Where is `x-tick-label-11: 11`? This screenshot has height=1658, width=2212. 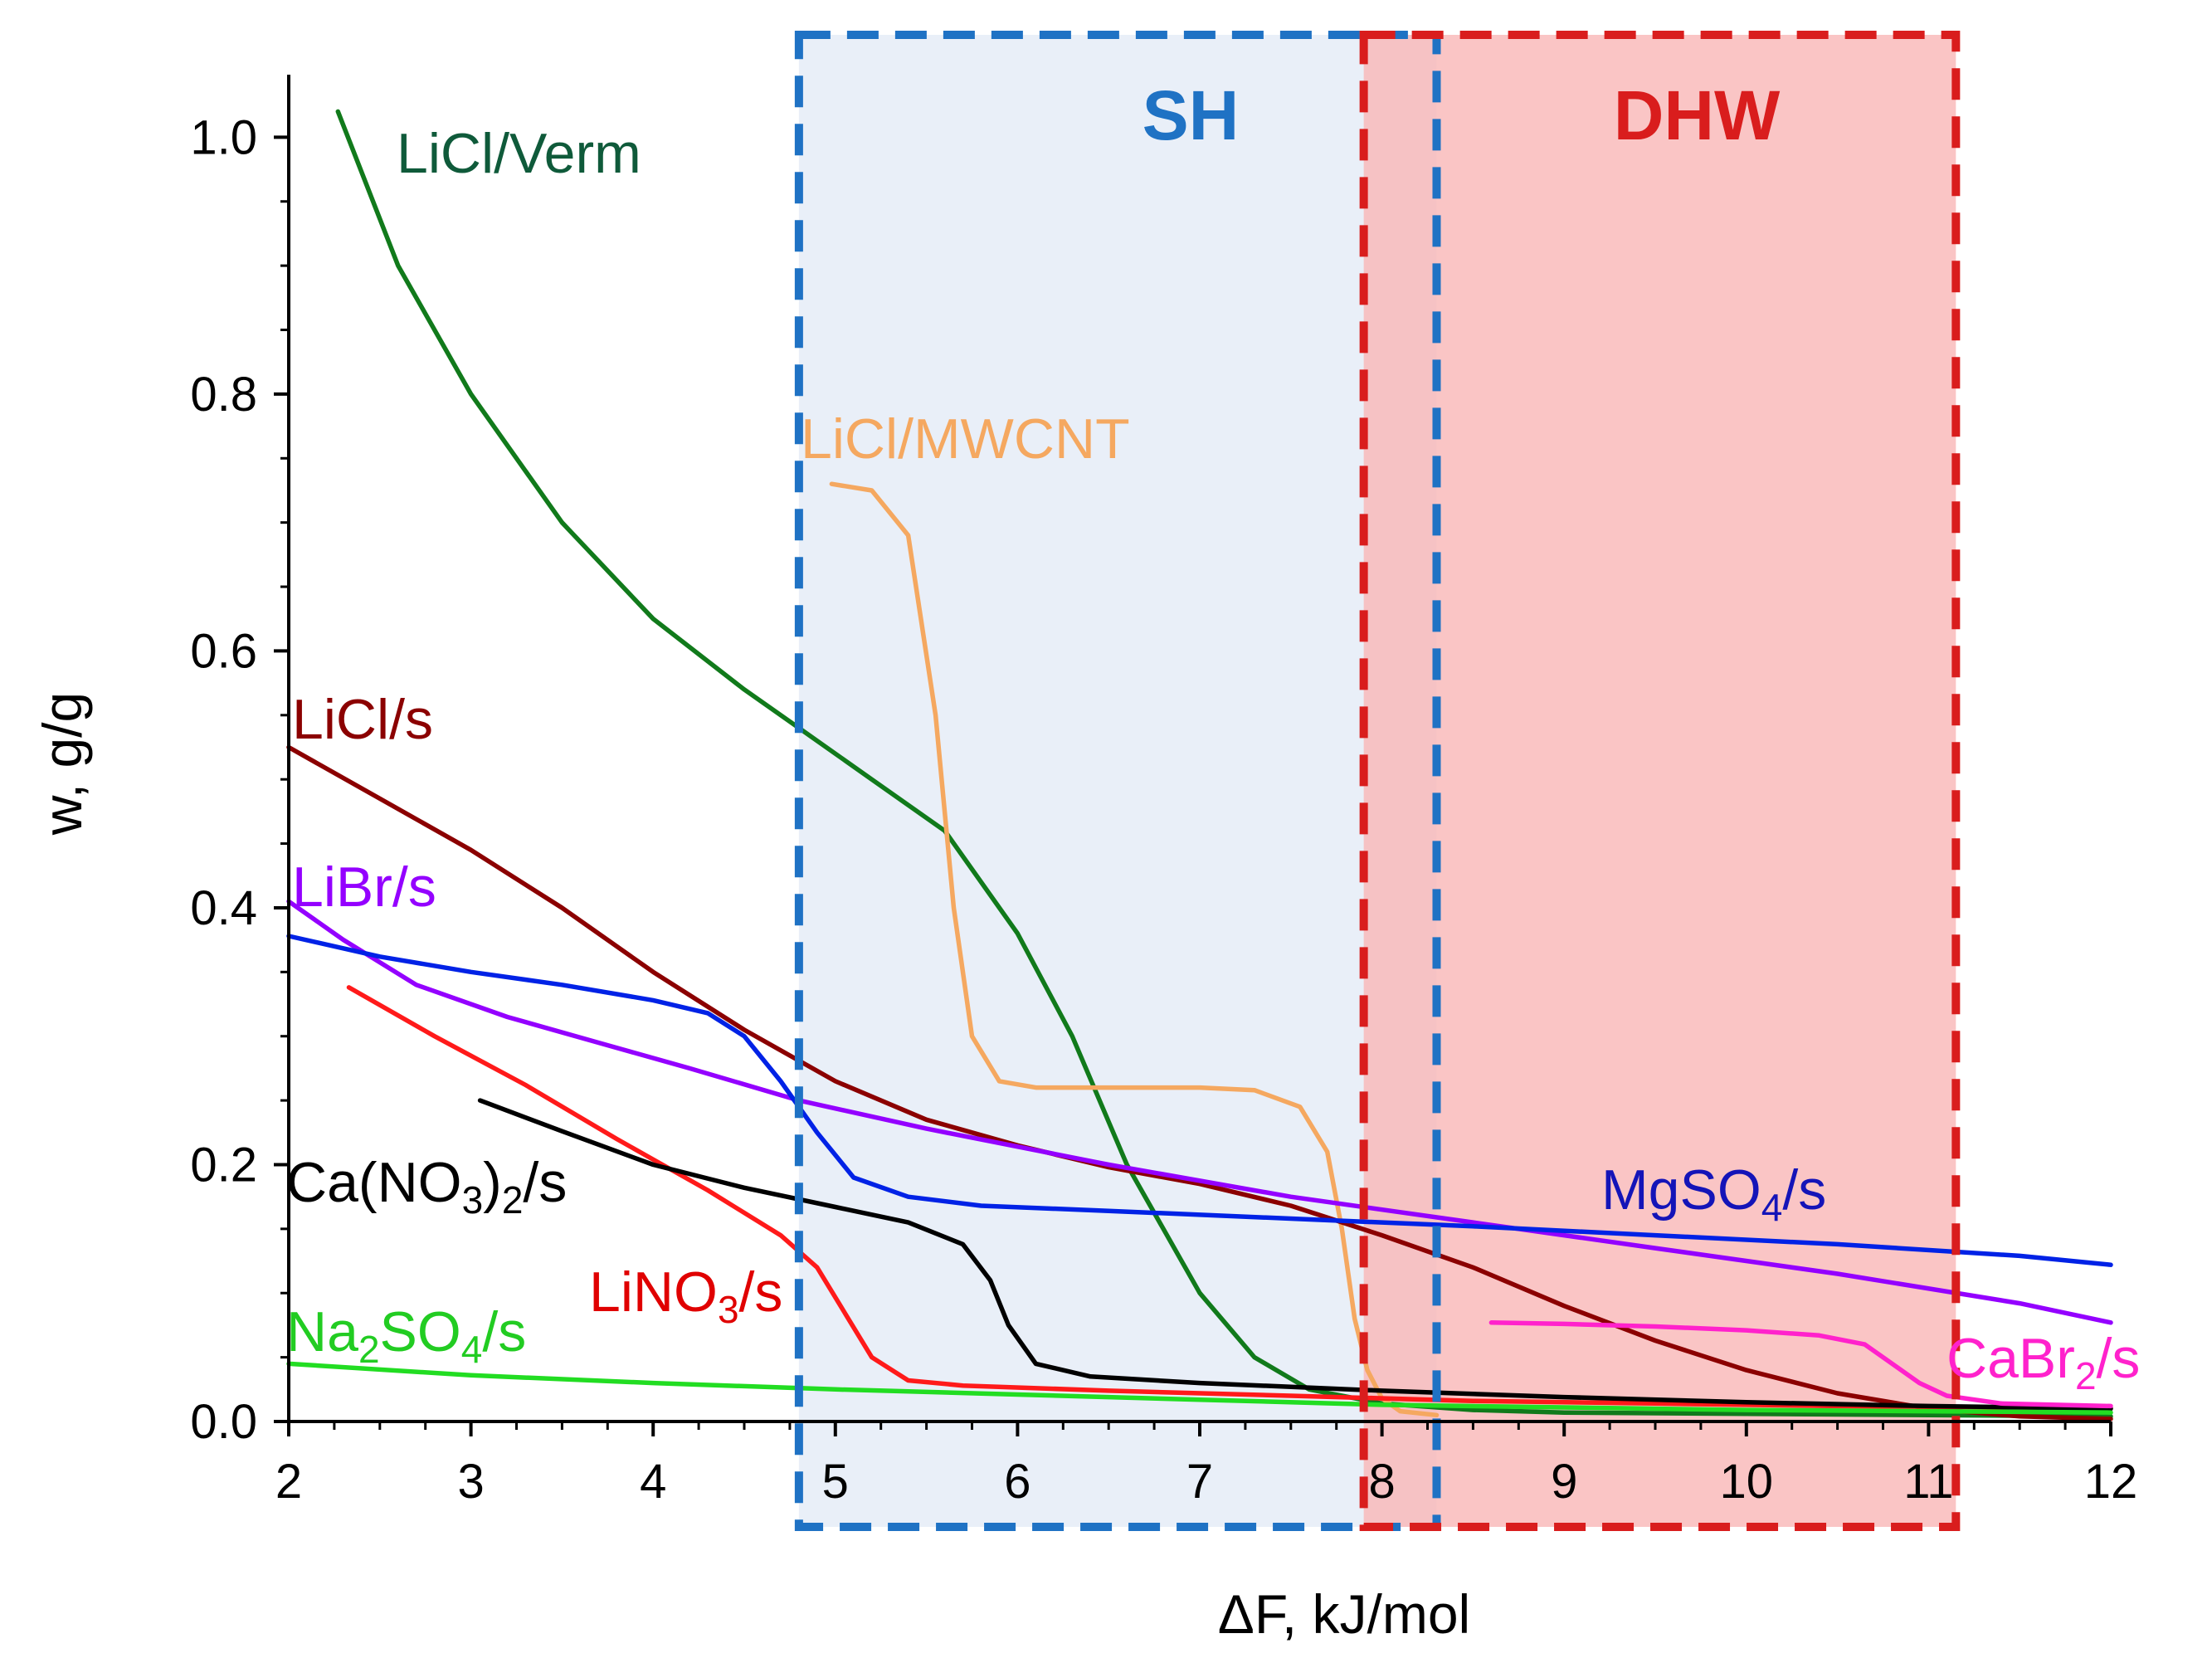
x-tick-label-11: 11 is located at coordinates (1928, 1482).